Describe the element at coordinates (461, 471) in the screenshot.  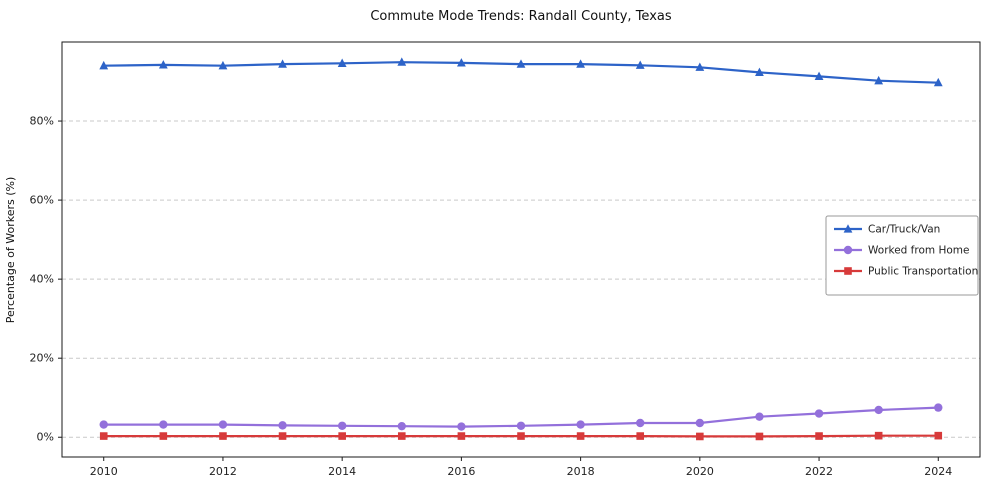
I see `x-tick-label: 2016` at that location.